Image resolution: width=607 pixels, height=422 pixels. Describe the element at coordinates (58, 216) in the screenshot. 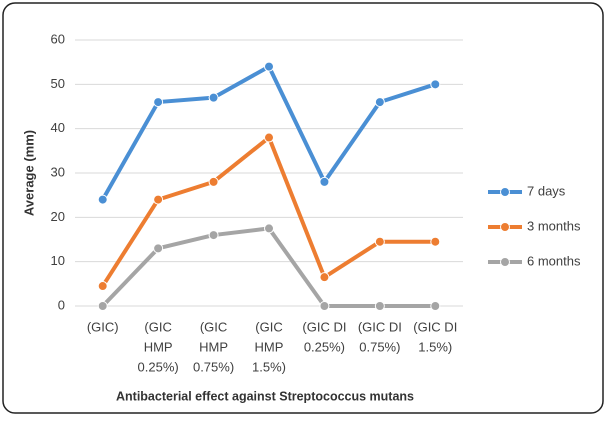

I see `y-tick-label: 20` at that location.